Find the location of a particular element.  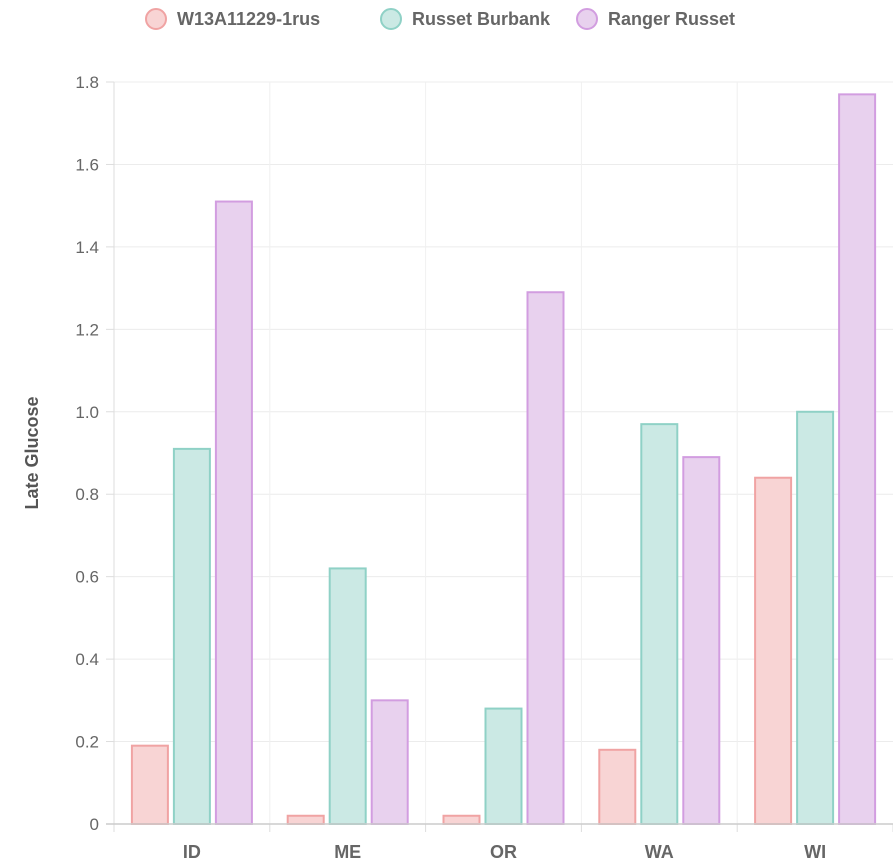

y-tick-label-1: 0.2 is located at coordinates (87, 742).